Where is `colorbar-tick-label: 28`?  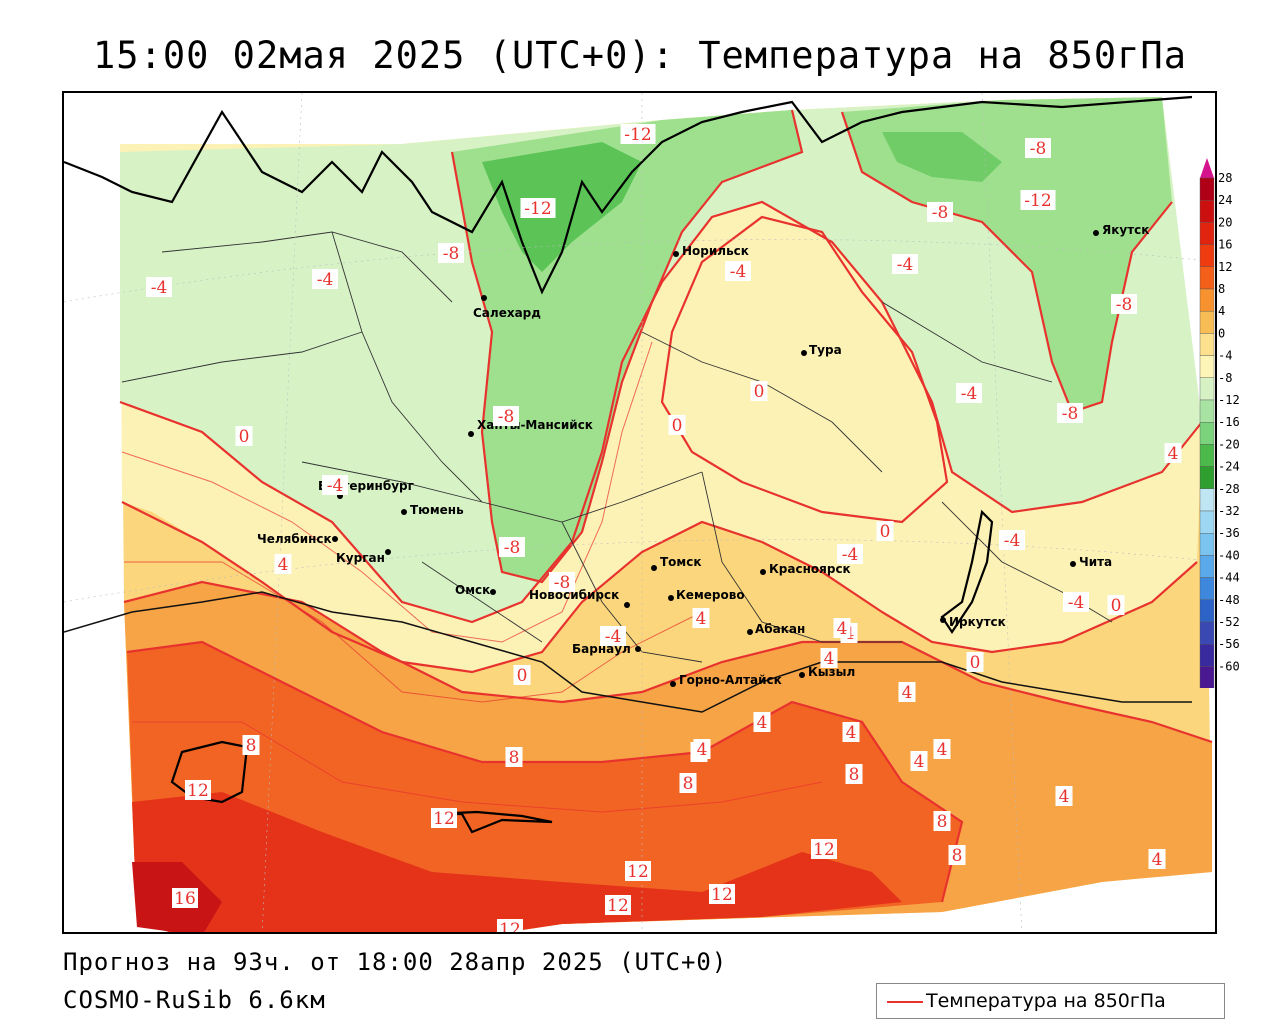
colorbar-tick-label: 28 is located at coordinates (1225, 178).